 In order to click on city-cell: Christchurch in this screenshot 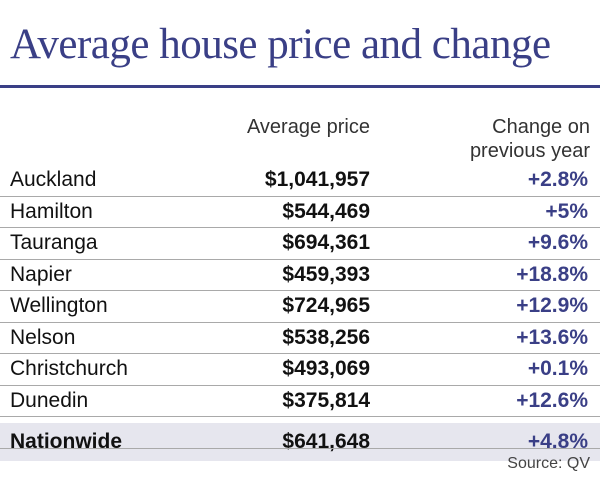, I will do `click(69, 368)`.